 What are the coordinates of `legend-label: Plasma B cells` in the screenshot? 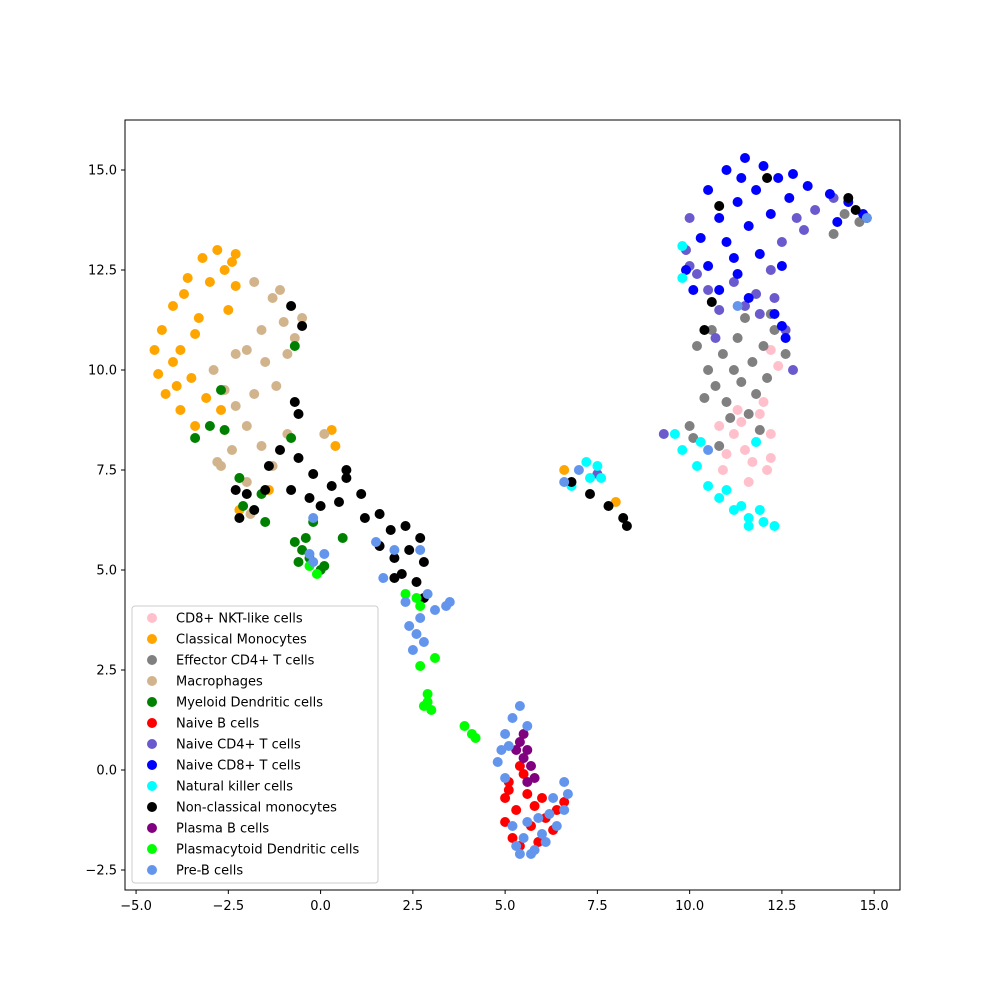 It's located at (222, 829).